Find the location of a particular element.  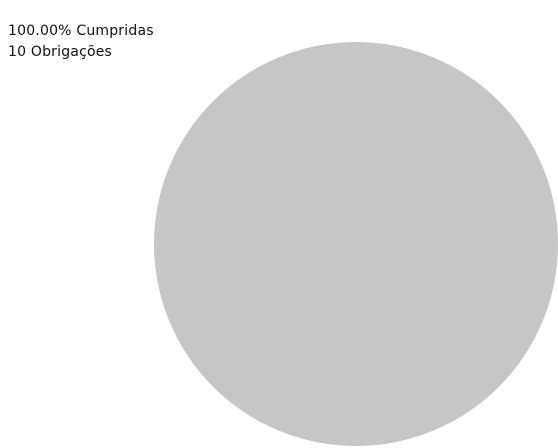

obligations-count-label: 10 Obrigações is located at coordinates (60, 52).